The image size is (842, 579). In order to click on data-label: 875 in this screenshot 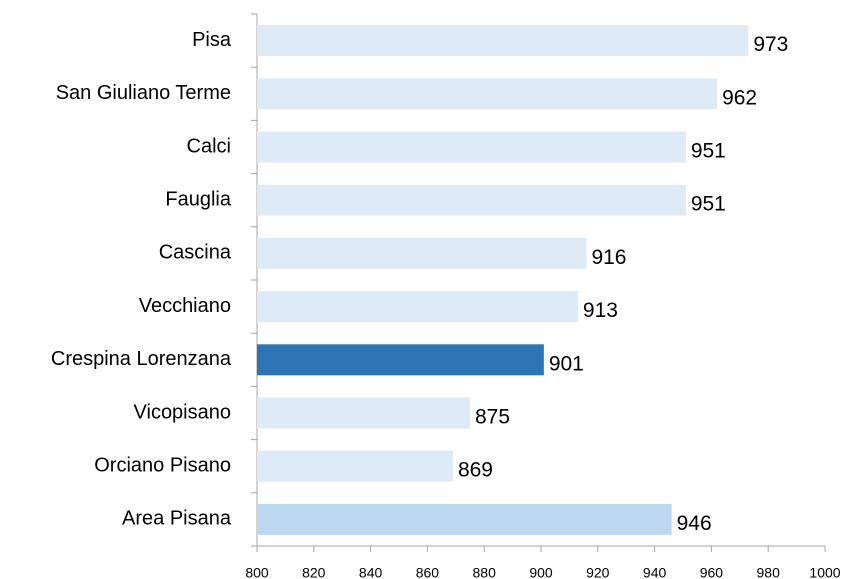, I will do `click(492, 417)`.